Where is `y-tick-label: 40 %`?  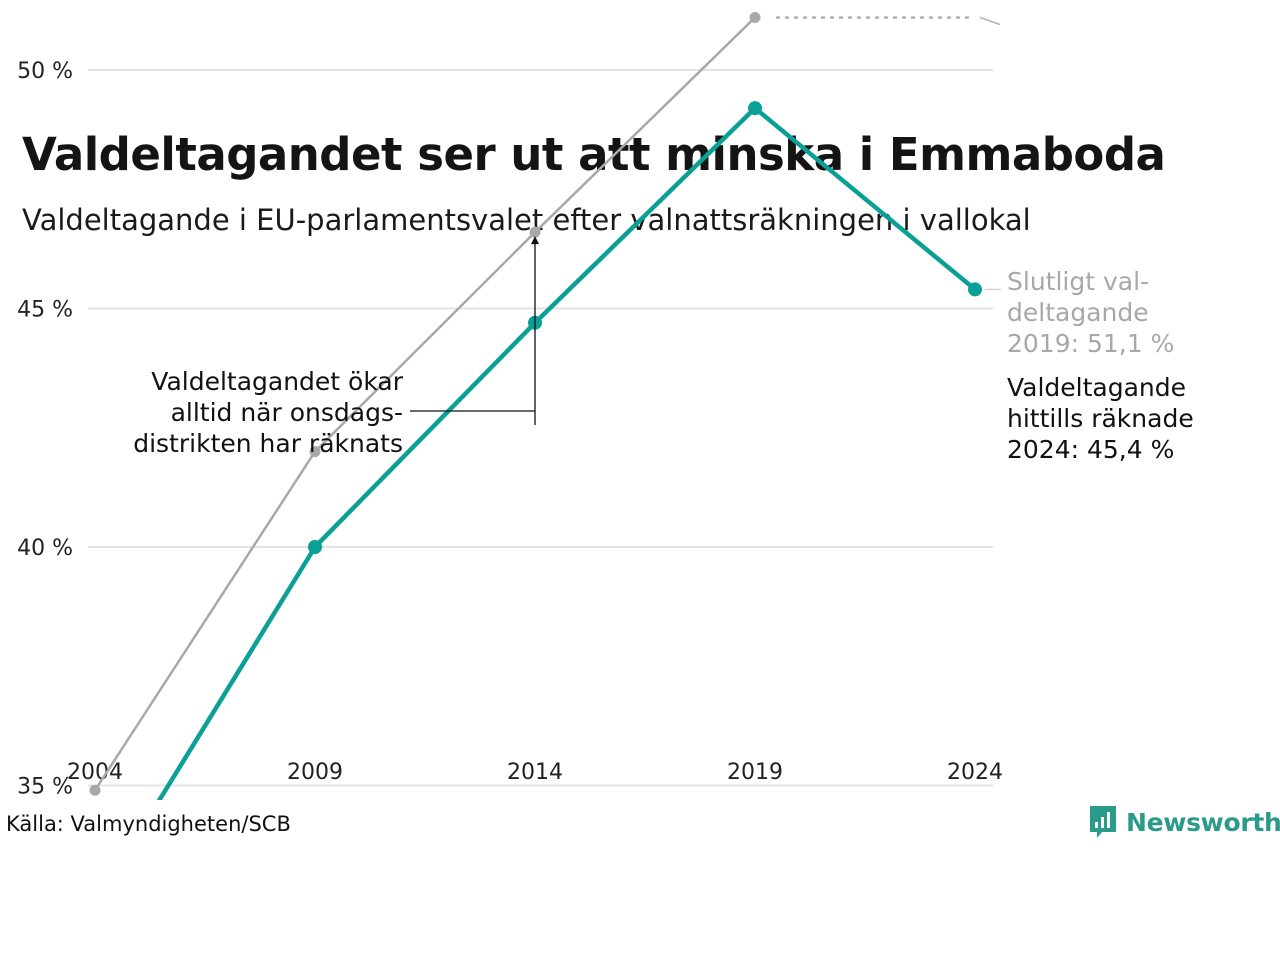 y-tick-label: 40 % is located at coordinates (45, 548).